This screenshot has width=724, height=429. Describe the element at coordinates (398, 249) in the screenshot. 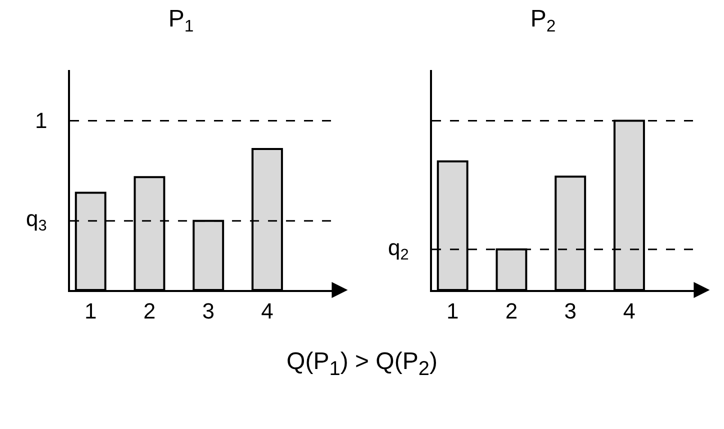

I see `ref-line-label: q$_{2}$` at that location.